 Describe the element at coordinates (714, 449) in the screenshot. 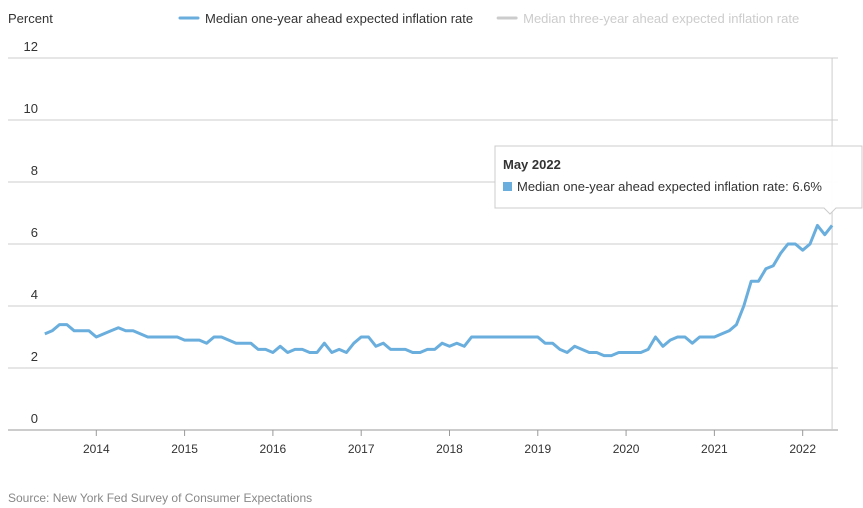

I see `x-tick-label: 2021` at that location.